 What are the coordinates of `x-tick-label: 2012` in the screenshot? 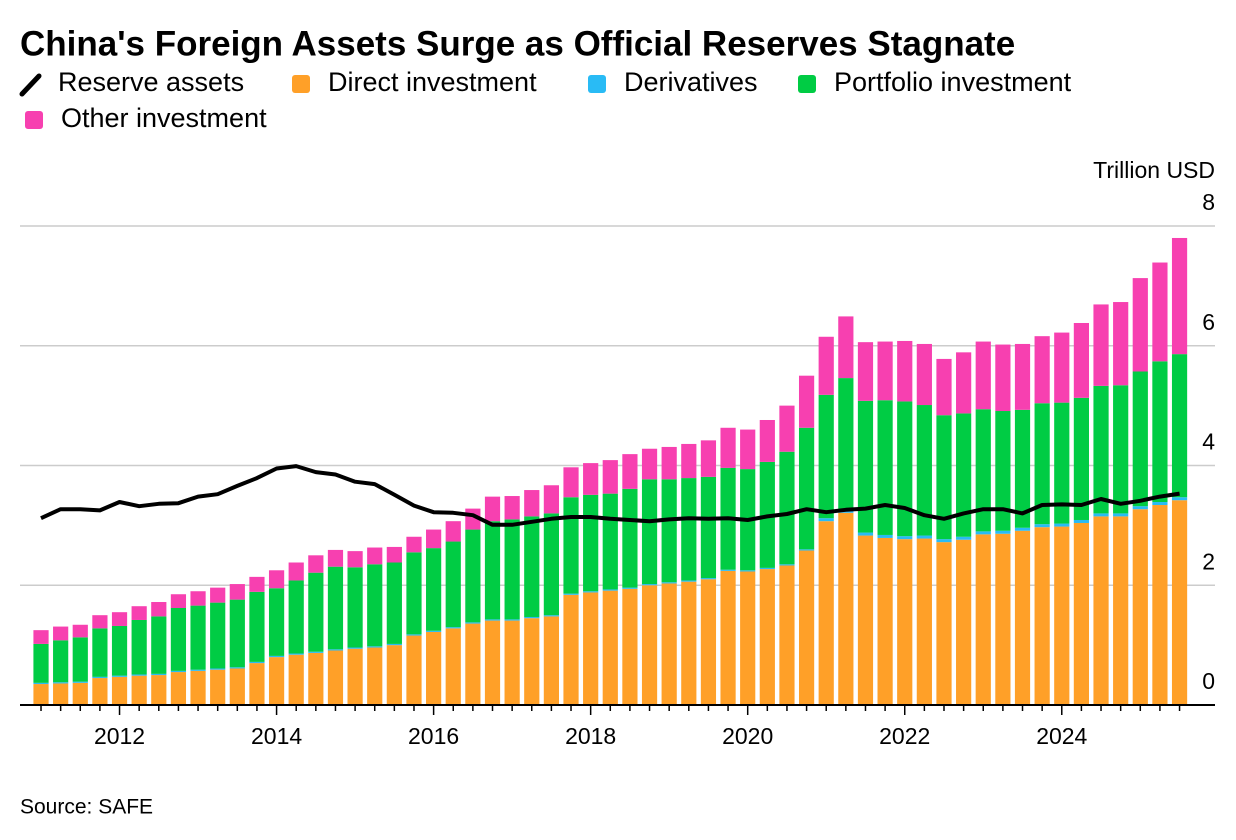 It's located at (119, 736).